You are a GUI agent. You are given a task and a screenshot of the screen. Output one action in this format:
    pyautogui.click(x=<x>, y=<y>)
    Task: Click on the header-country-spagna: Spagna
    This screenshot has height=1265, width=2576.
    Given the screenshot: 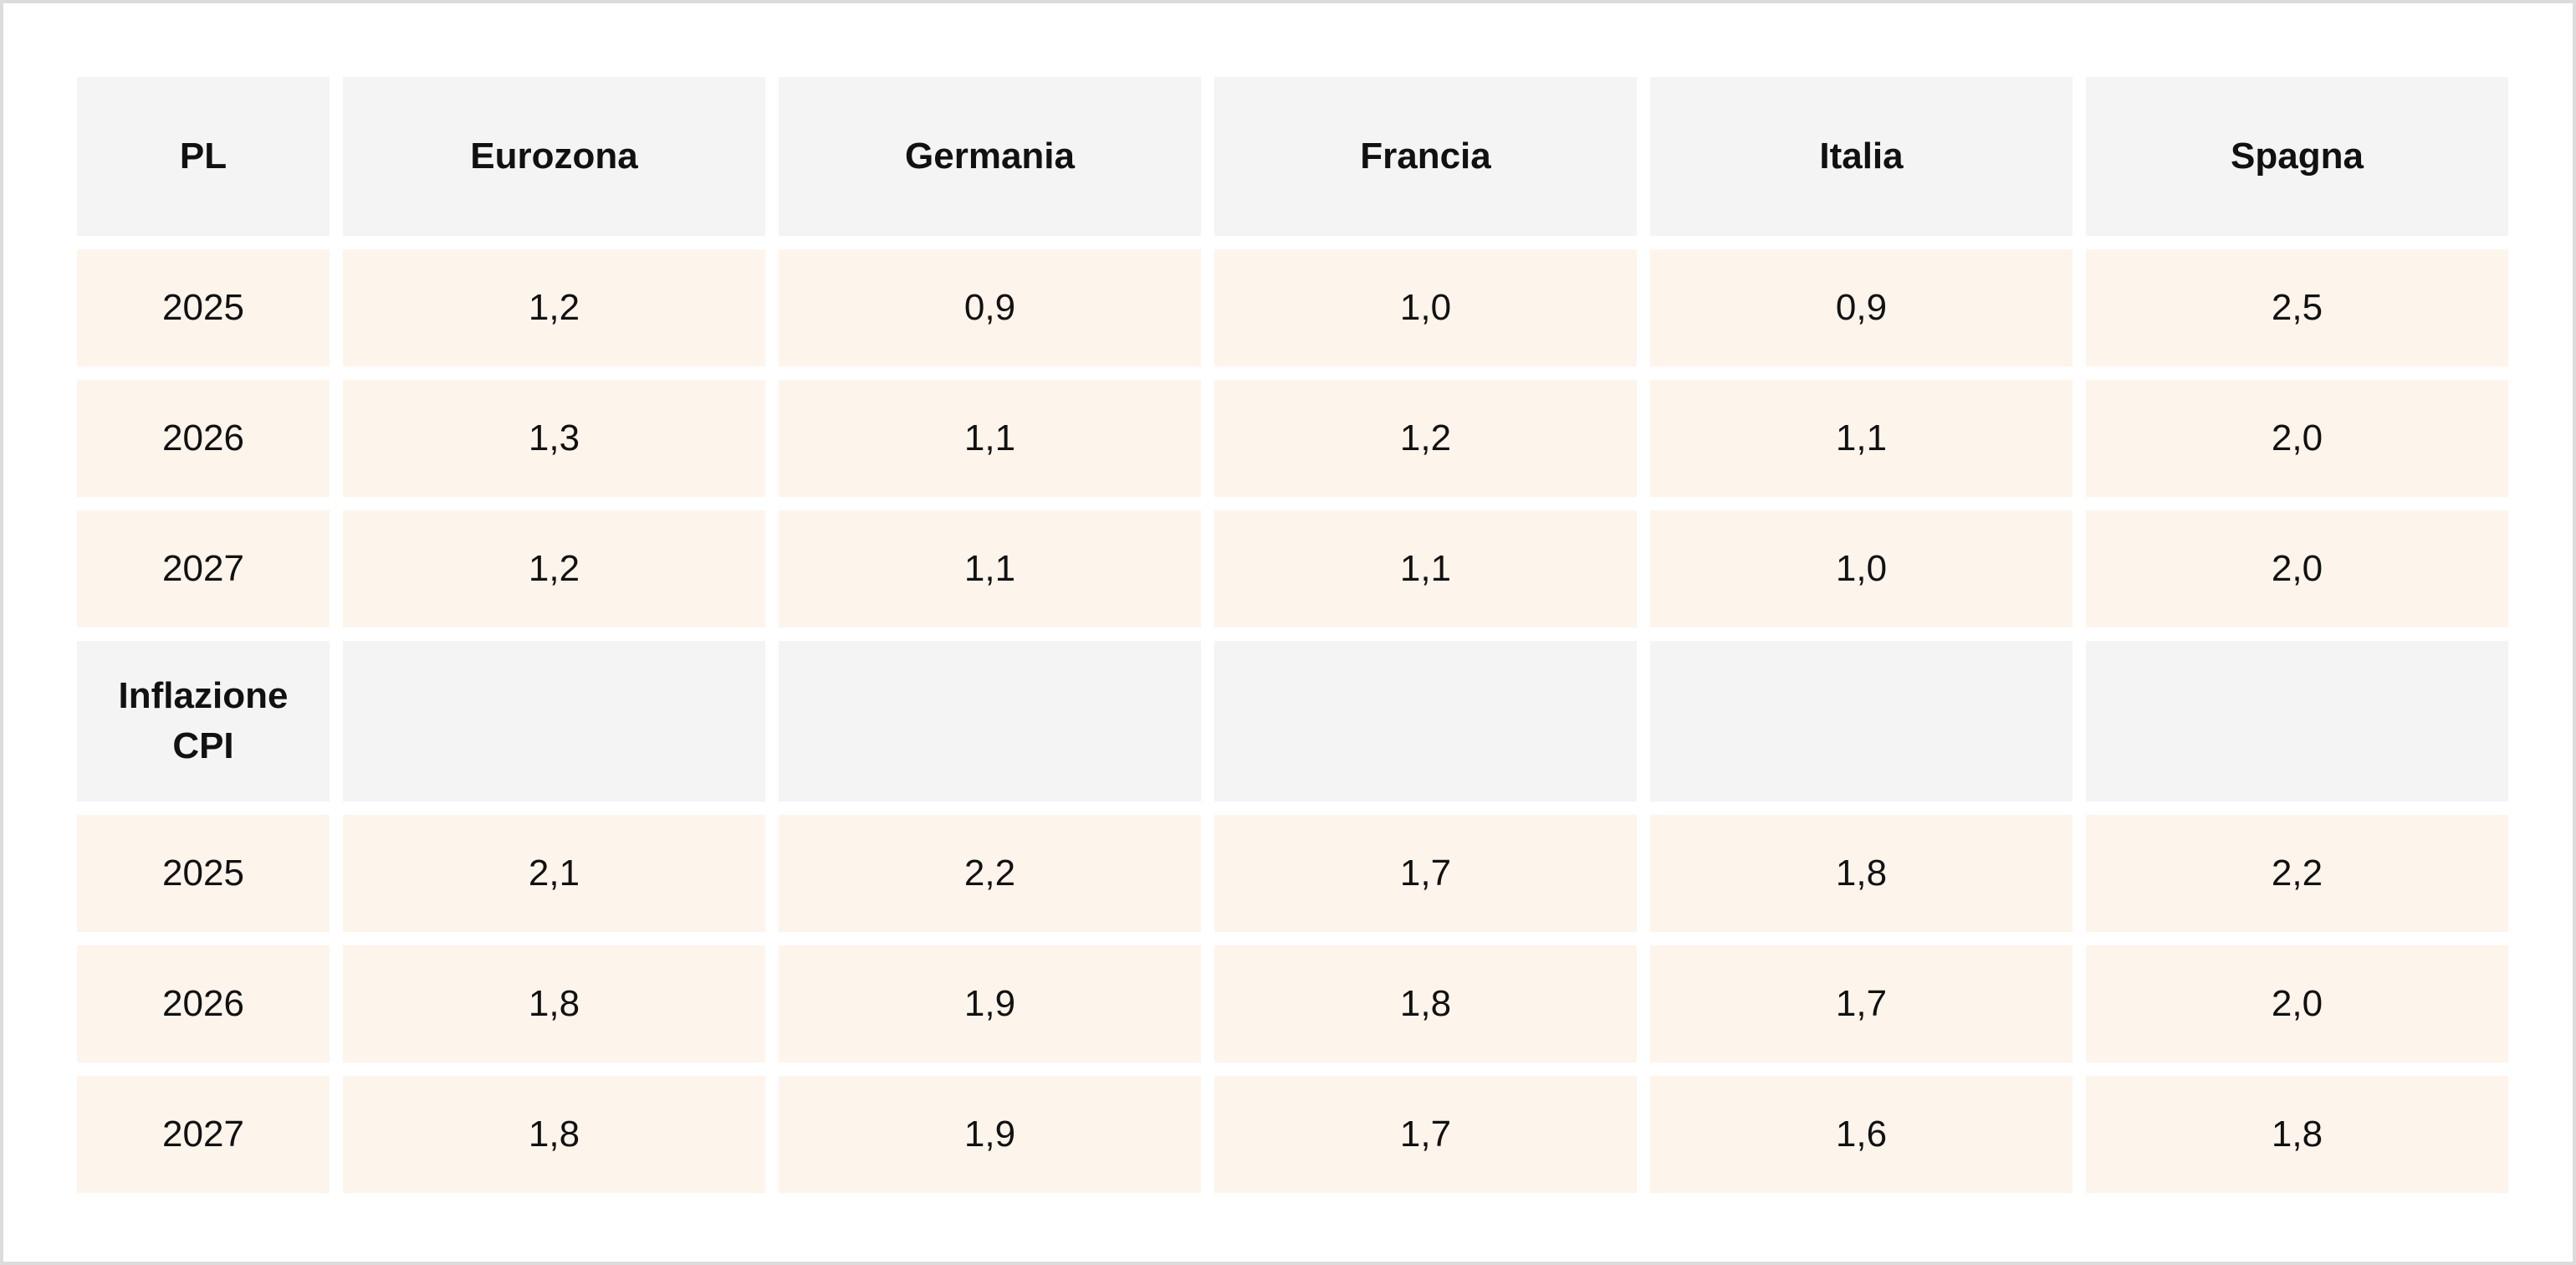 What is the action you would take?
    pyautogui.click(x=2297, y=156)
    